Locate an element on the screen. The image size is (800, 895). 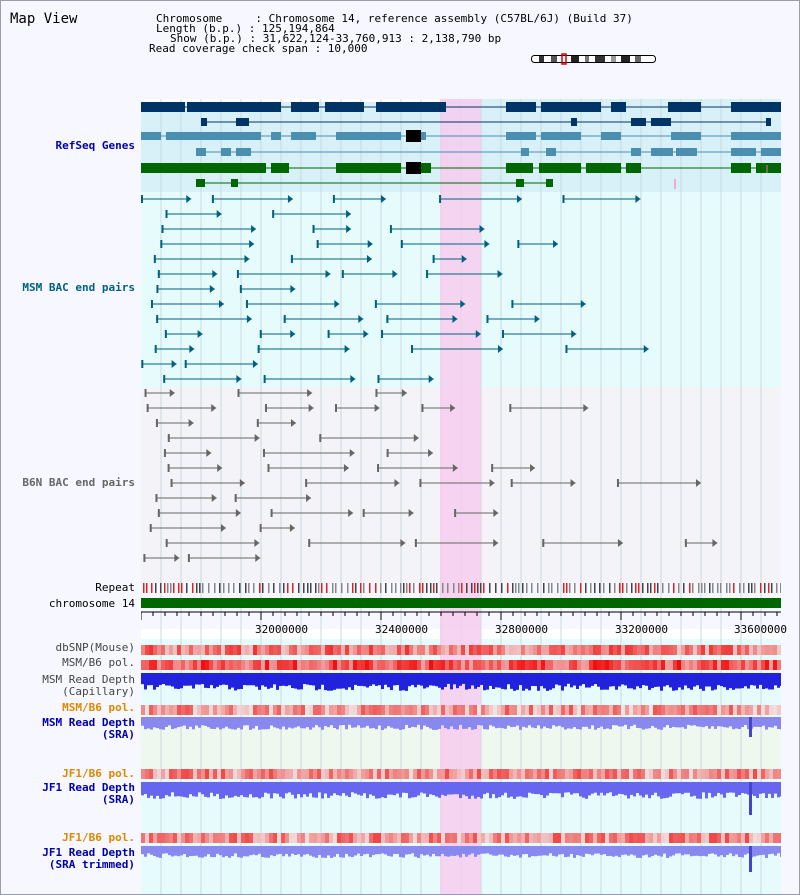
jf1-pol-label: JF1/B6 pol. is located at coordinates (98, 773).